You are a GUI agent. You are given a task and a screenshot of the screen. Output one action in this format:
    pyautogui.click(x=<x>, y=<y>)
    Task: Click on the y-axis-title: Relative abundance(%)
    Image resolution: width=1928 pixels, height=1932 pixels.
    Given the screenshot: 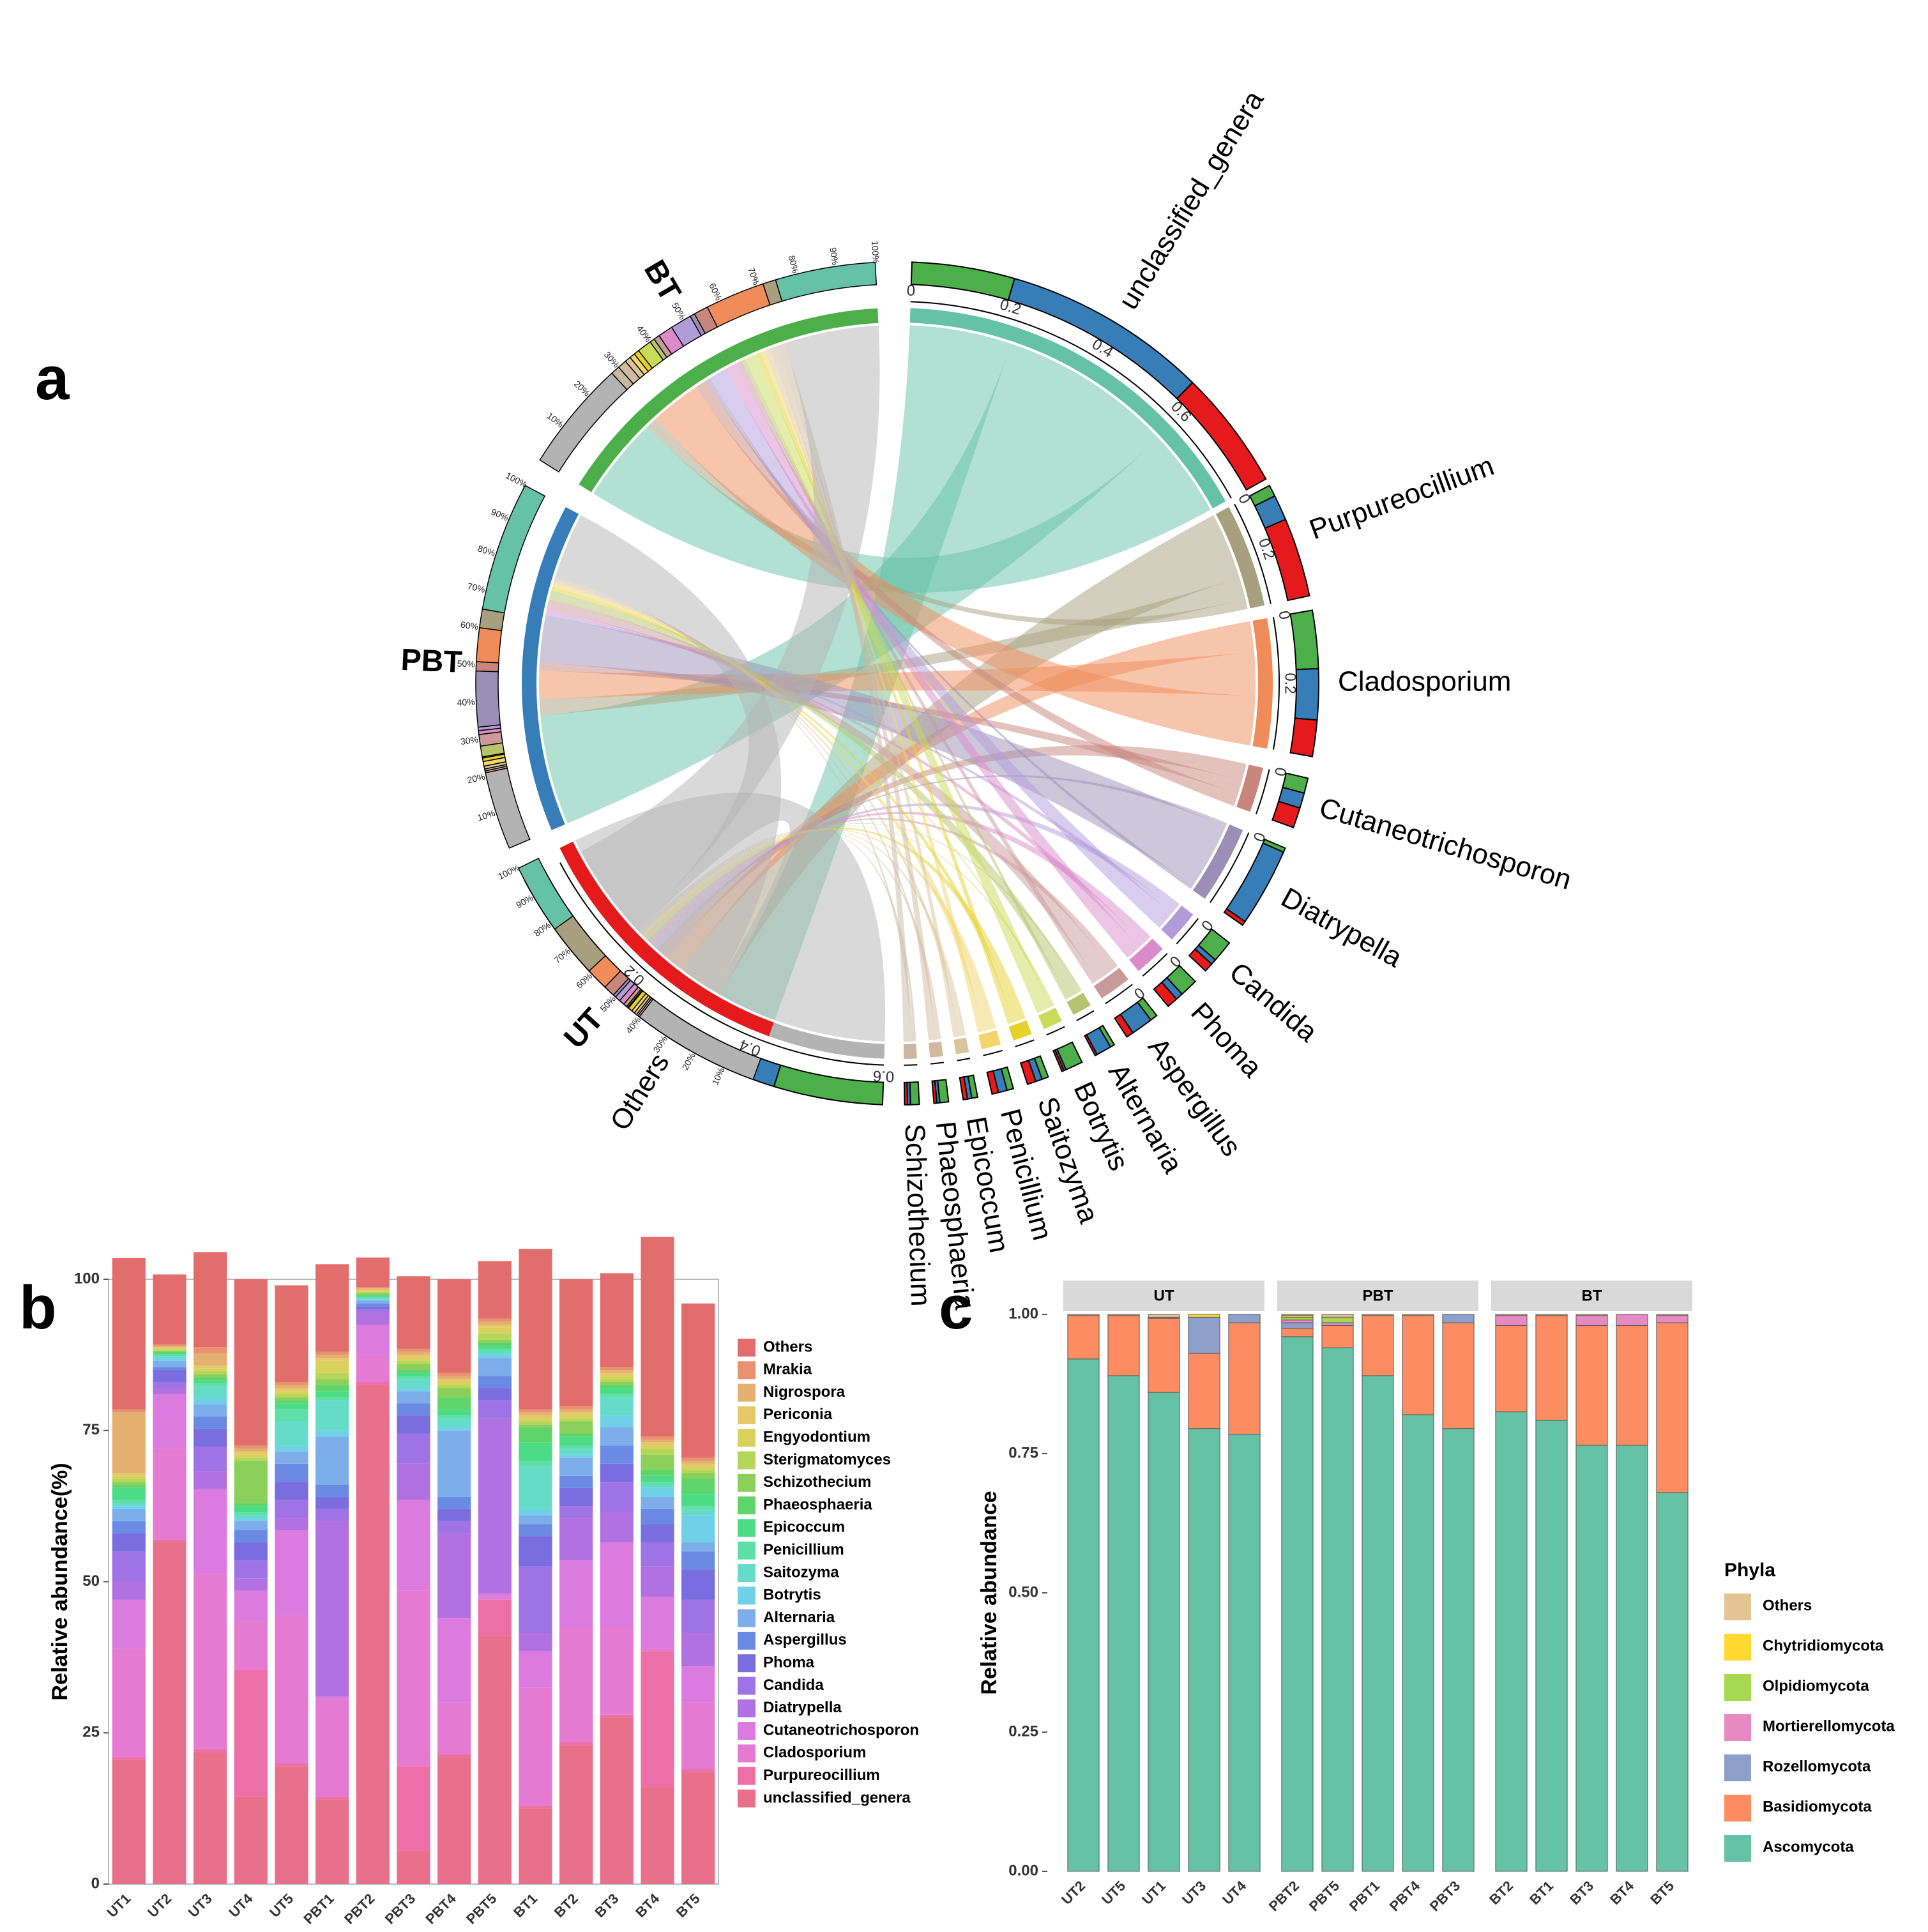 What is the action you would take?
    pyautogui.click(x=60, y=1581)
    